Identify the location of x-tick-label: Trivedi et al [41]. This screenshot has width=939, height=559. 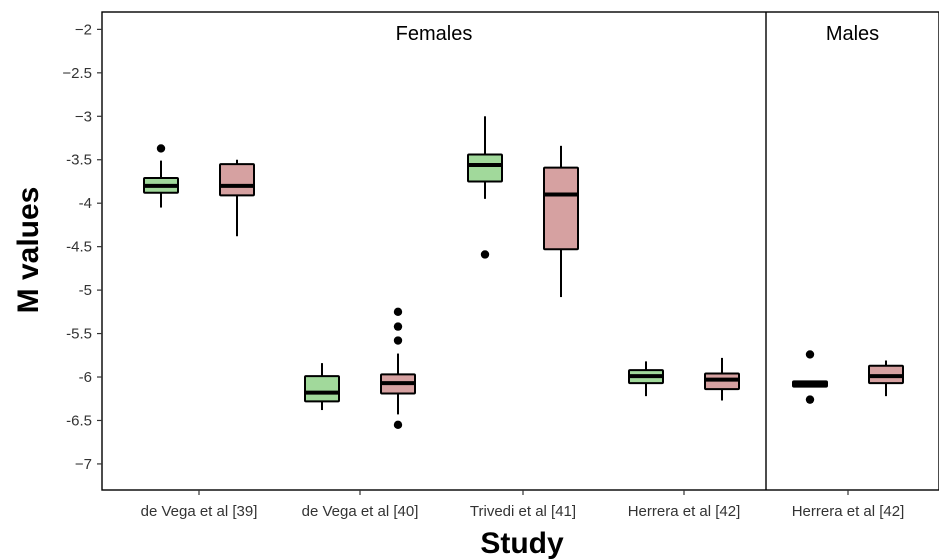
(523, 511).